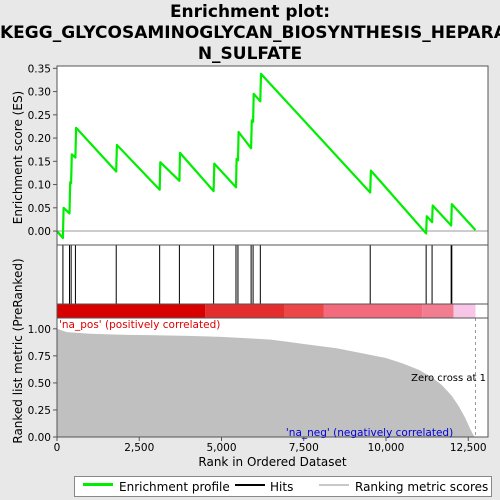  Describe the element at coordinates (448, 378) in the screenshot. I see `zero-cross-label: Zero cross at 1` at that location.